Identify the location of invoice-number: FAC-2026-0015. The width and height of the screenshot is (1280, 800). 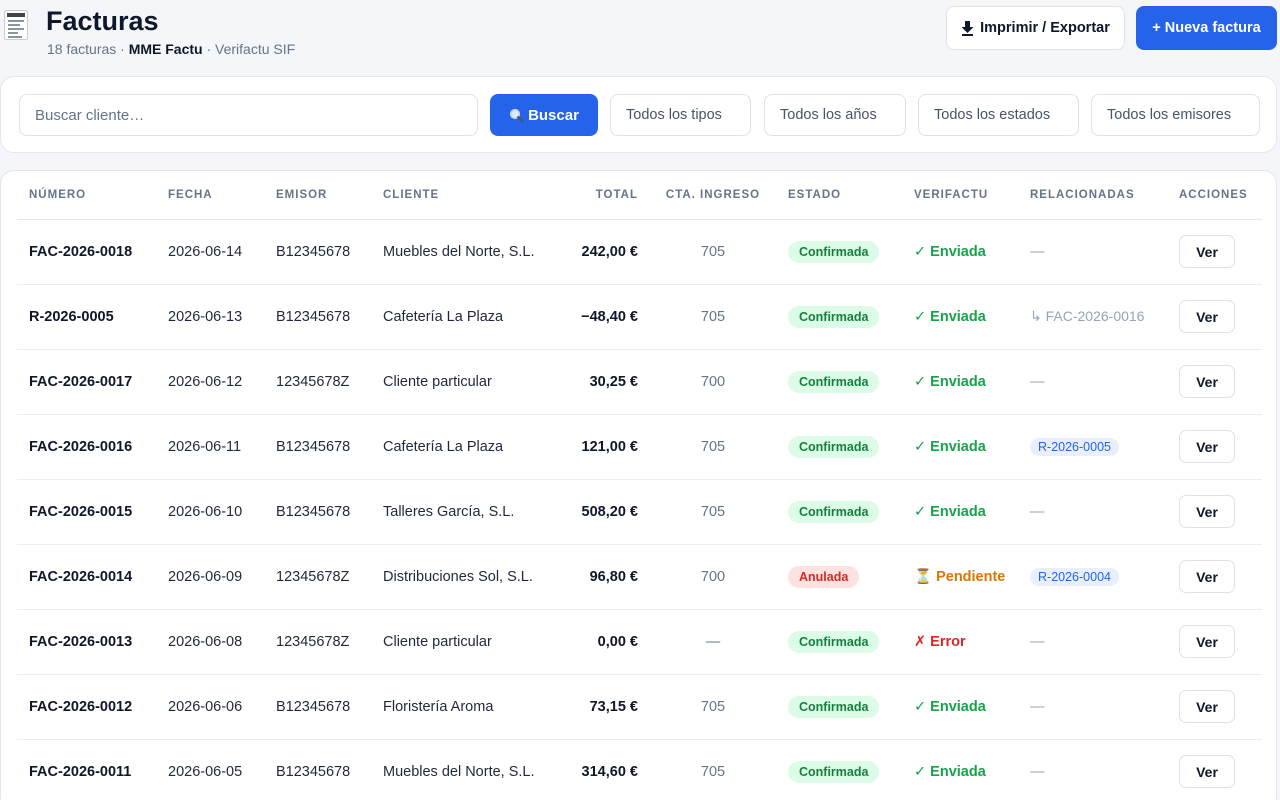
(92, 512).